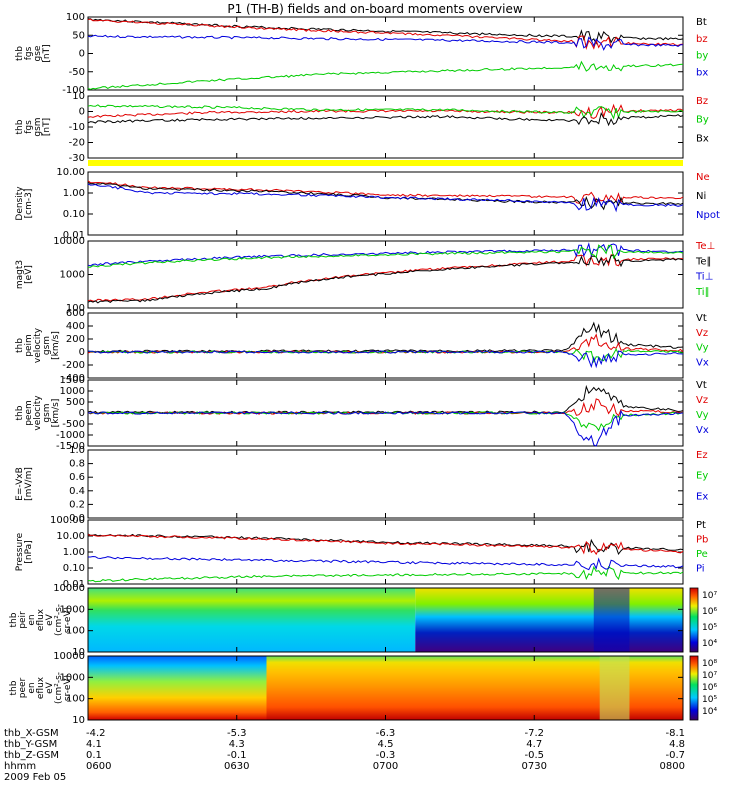 This screenshot has width=750, height=800. Describe the element at coordinates (385, 256) in the screenshot. I see `series-line-Ti∥` at that location.